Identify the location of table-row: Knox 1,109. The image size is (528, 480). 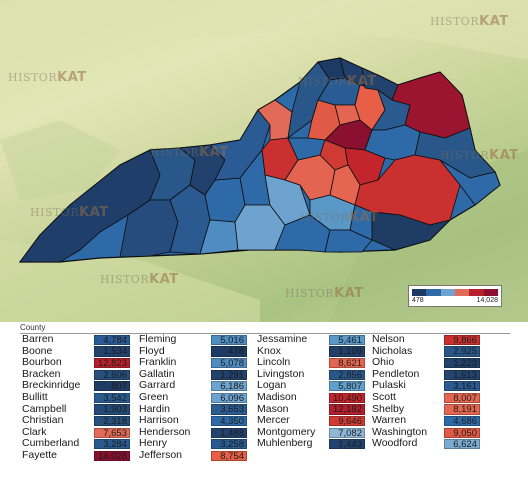
(310, 351).